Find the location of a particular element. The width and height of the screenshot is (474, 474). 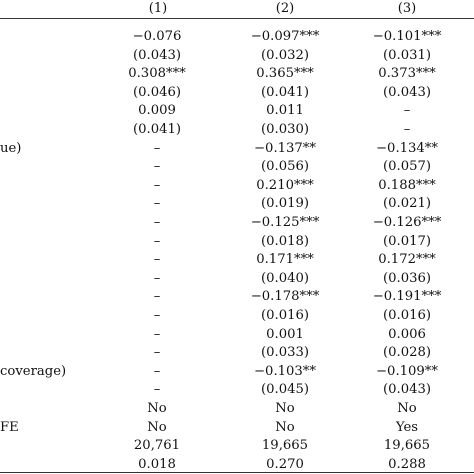

table-row: ue) – −0.137** −0.134** is located at coordinates (237, 149).